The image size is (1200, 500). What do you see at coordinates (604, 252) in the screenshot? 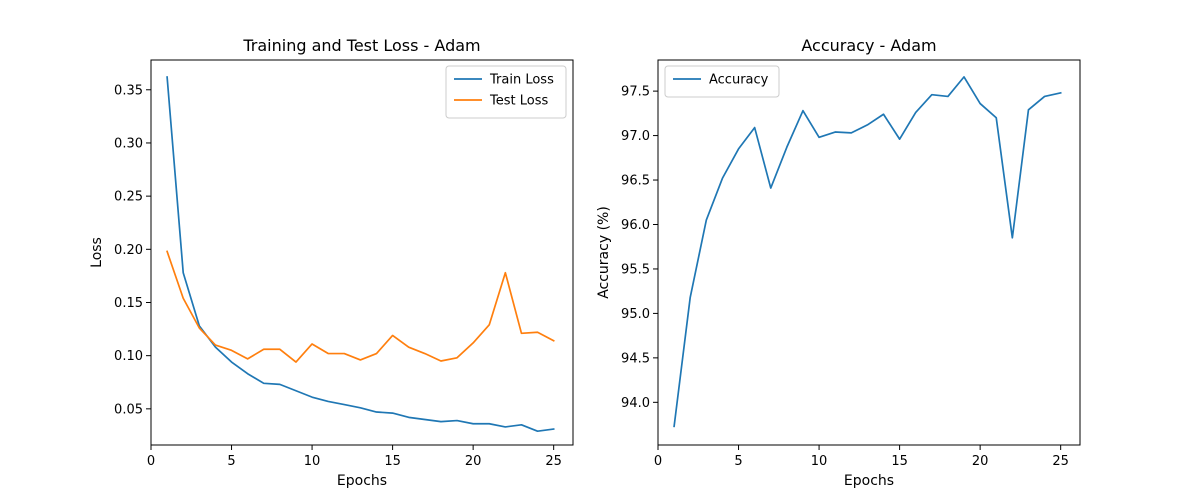
I see `y-axis-label: Accuracy (%)` at bounding box center [604, 252].